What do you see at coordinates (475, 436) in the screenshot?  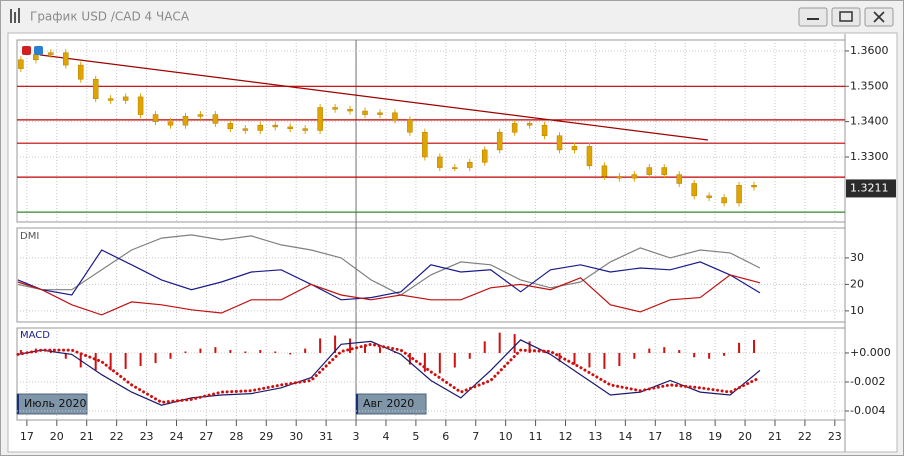 I see `x-tick-label: 7` at bounding box center [475, 436].